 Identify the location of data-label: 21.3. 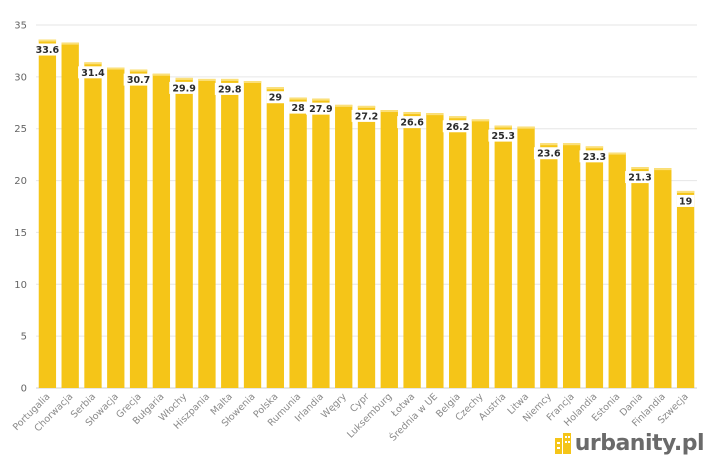
(639, 178).